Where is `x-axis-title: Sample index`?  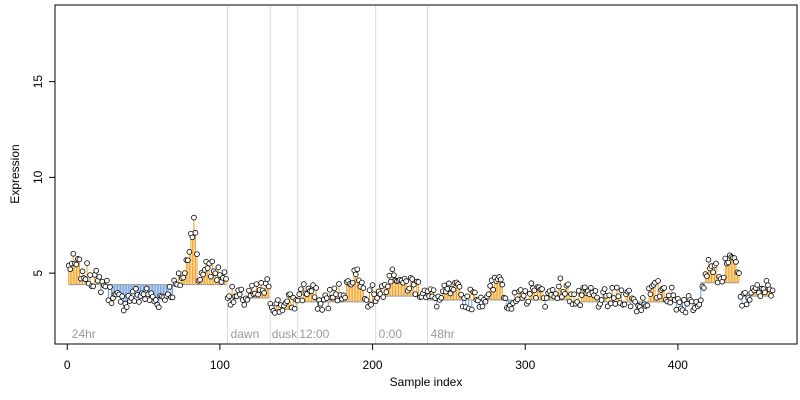 x-axis-title: Sample index is located at coordinates (426, 382).